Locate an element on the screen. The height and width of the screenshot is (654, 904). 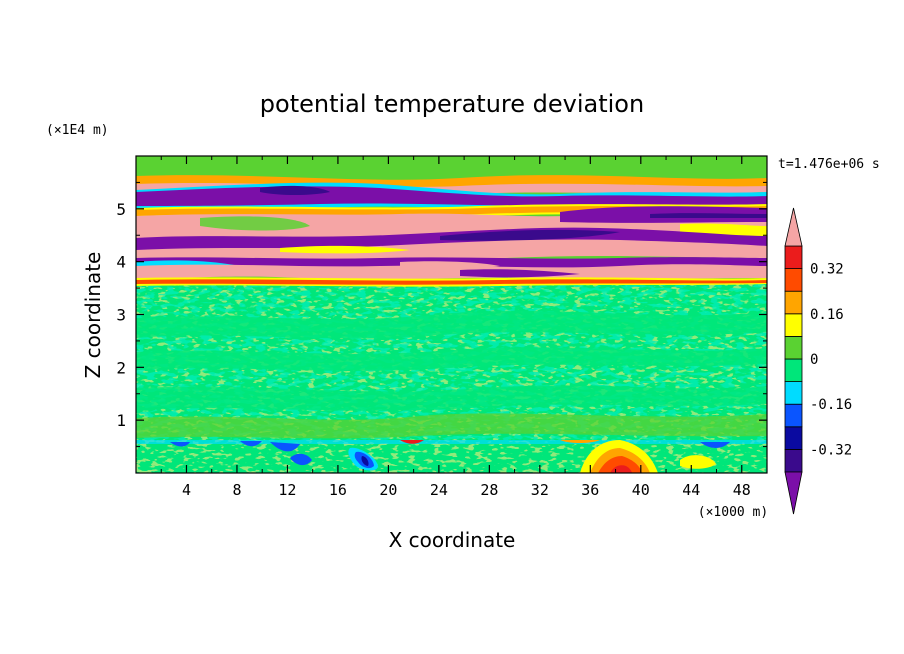
x-tick-label: 24 is located at coordinates (439, 490).